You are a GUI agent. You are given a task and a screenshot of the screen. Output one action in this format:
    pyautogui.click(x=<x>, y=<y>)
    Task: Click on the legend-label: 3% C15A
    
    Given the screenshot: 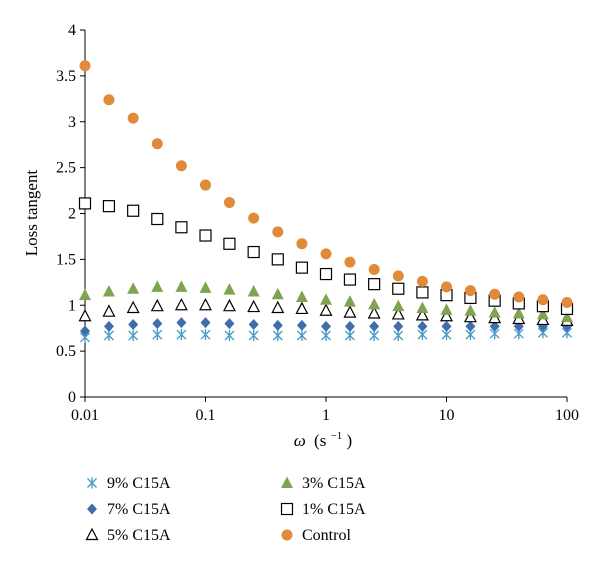 What is the action you would take?
    pyautogui.click(x=334, y=483)
    